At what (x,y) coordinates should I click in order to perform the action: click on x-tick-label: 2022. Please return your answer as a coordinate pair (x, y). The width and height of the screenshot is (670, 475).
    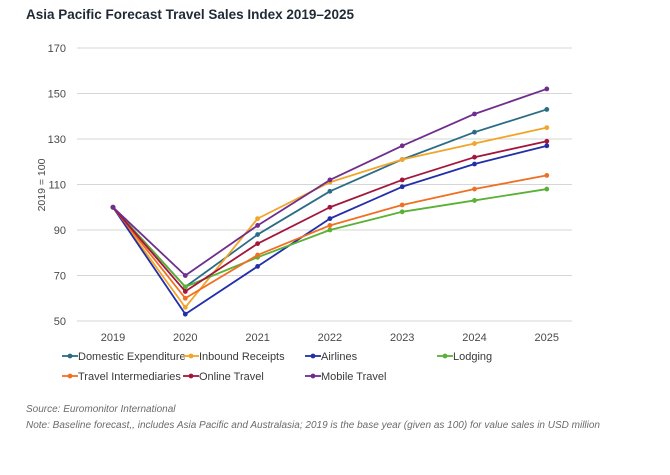
    Looking at the image, I should click on (330, 338).